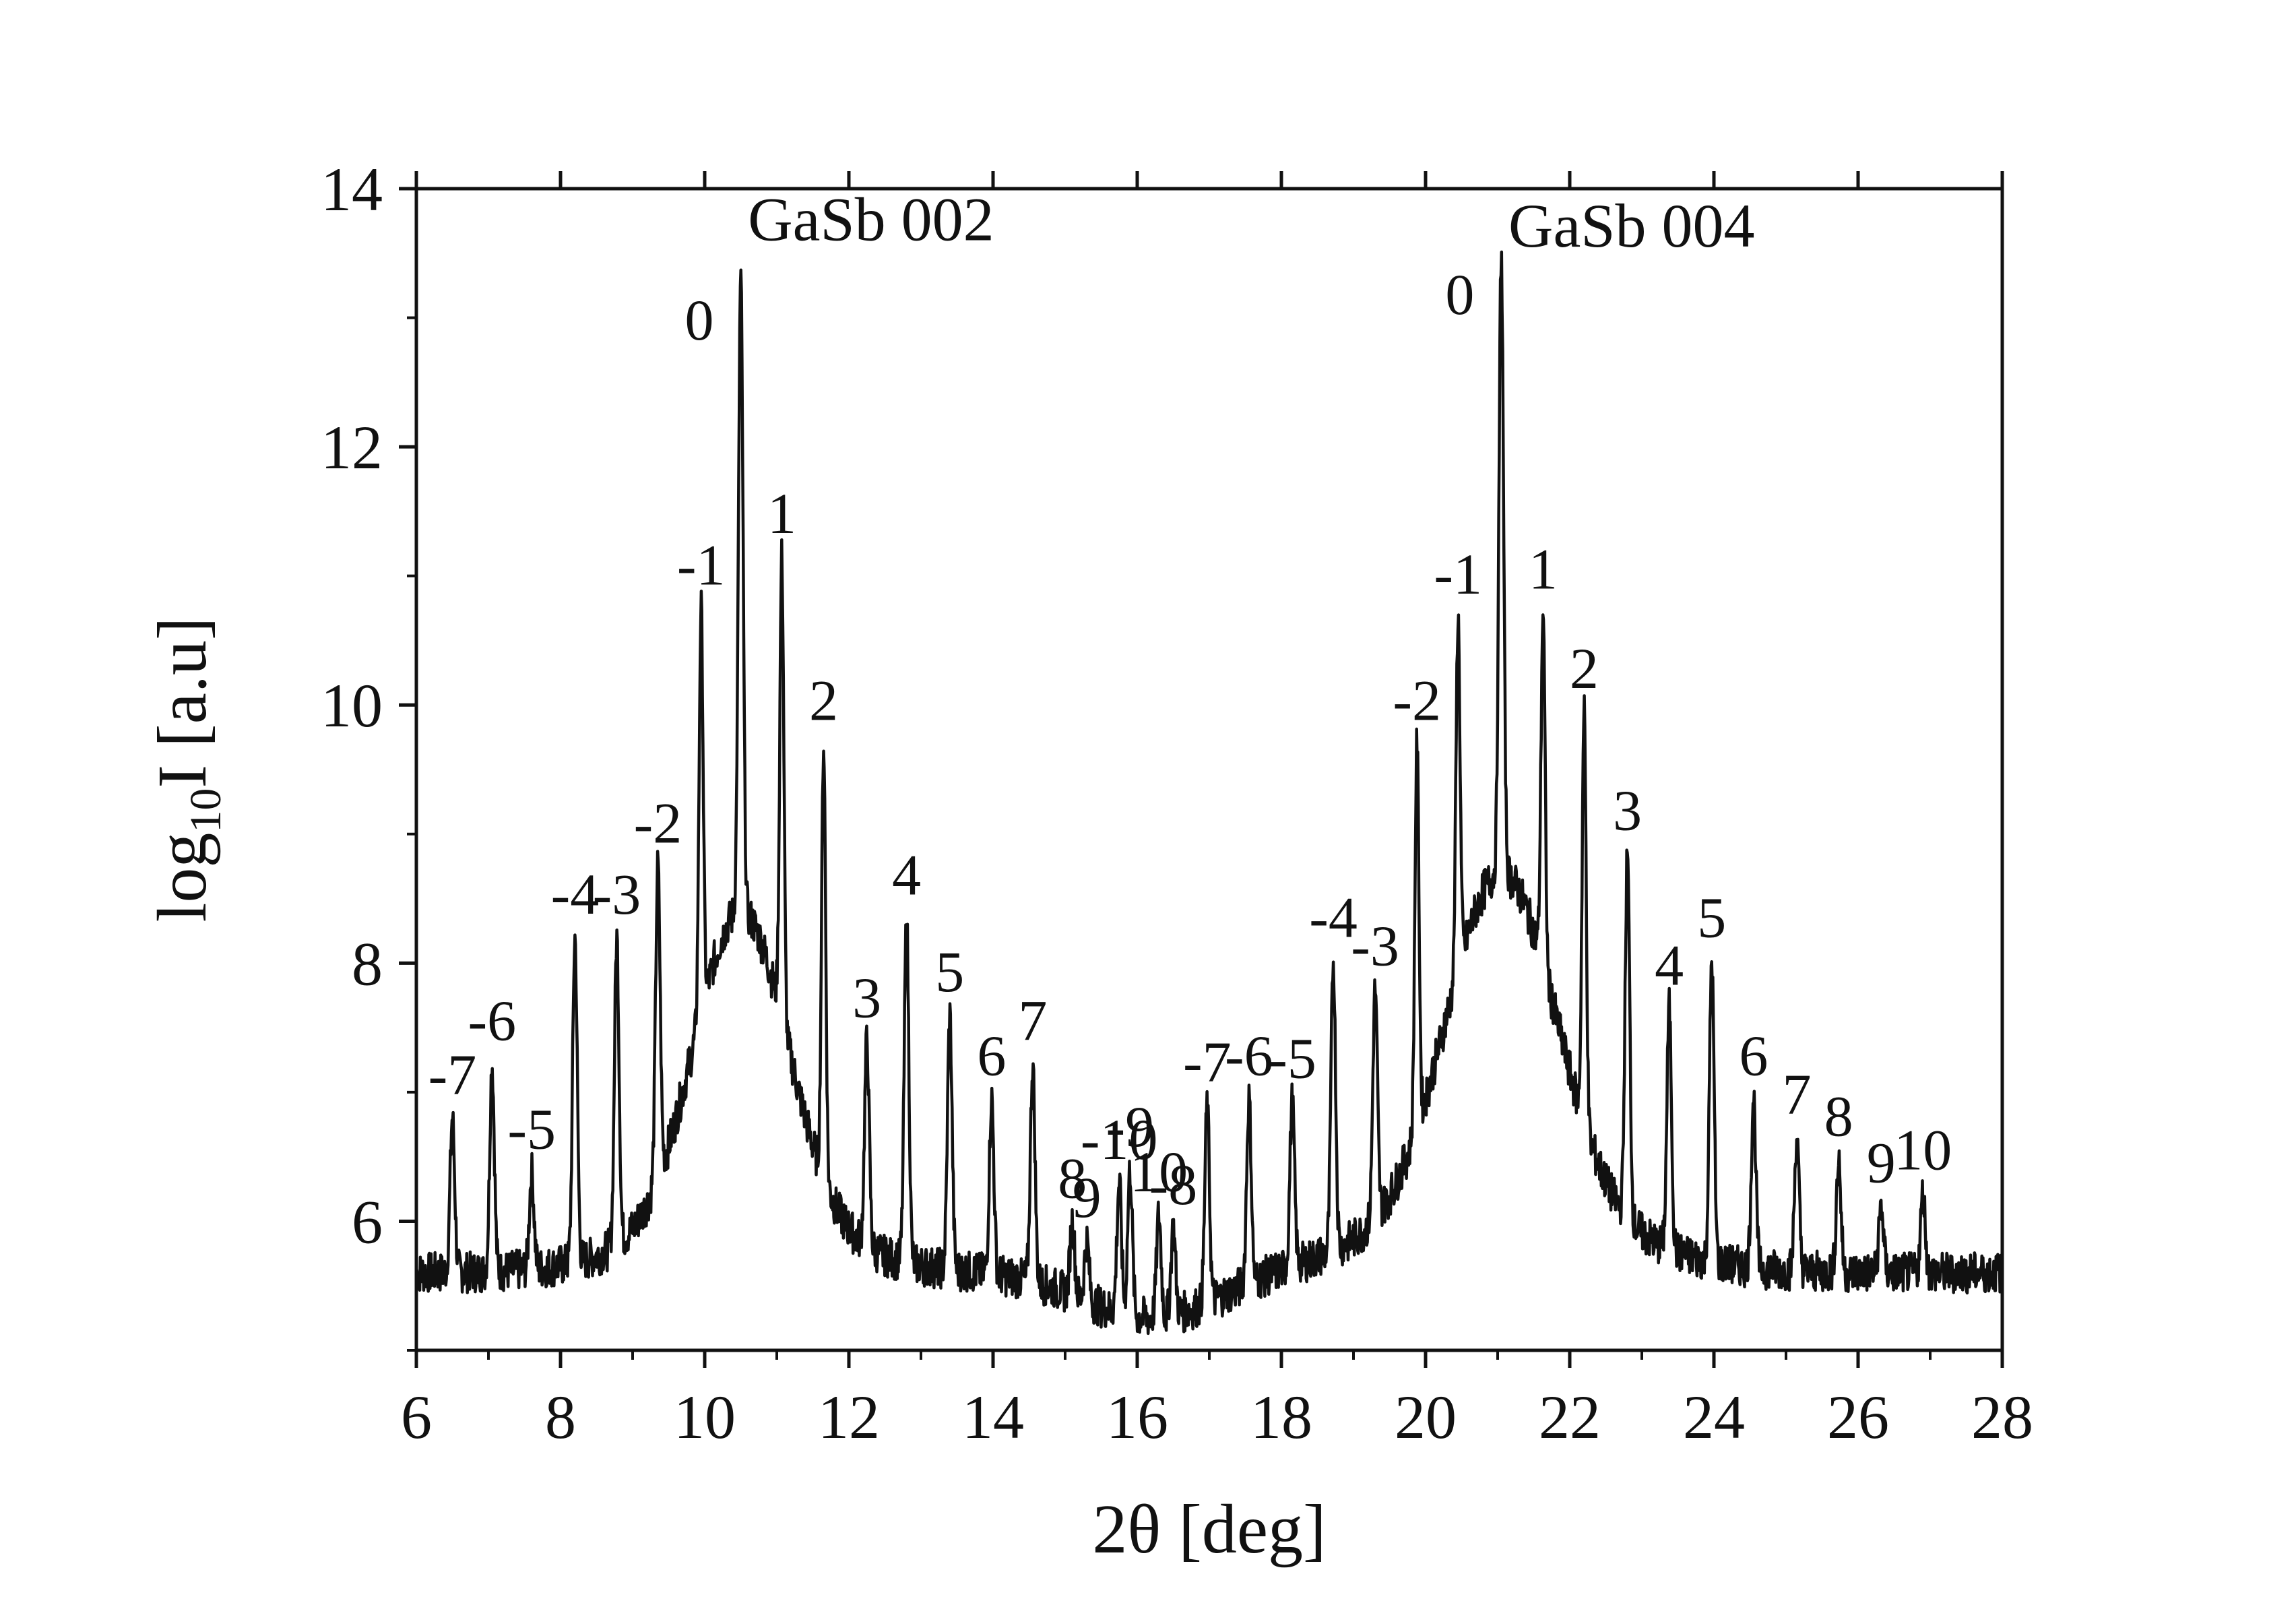  Describe the element at coordinates (871, 219) in the screenshot. I see `reflection-annotation: GaSb 002` at that location.